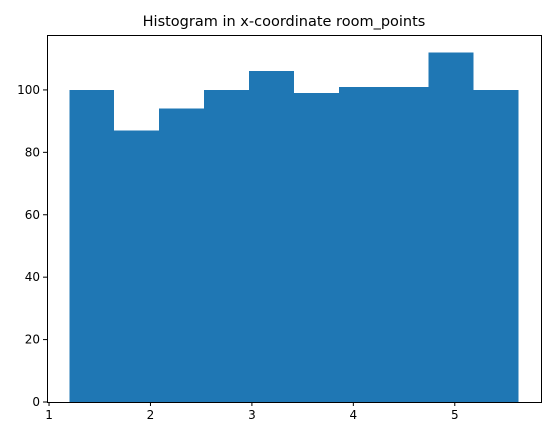 The height and width of the screenshot is (435, 552). What do you see at coordinates (284, 22) in the screenshot?
I see `chart-title: Histogram in x-coordinate room_points` at bounding box center [284, 22].